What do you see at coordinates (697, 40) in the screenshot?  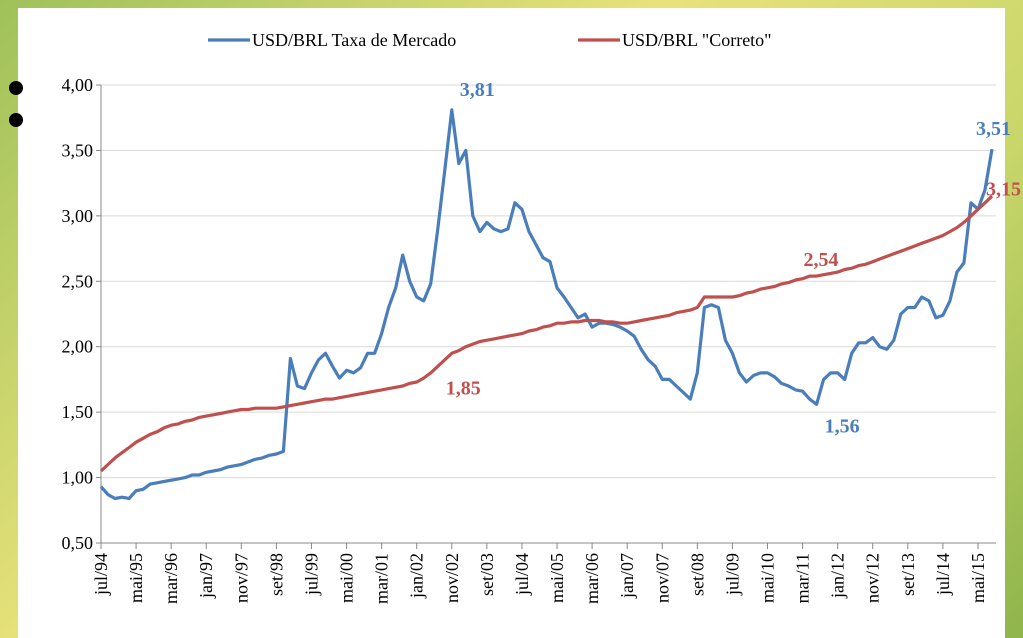 I see `legend-label: USD/BRL "Correto"` at bounding box center [697, 40].